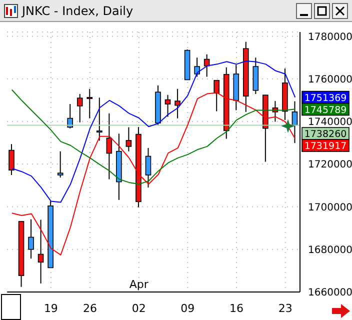  Describe the element at coordinates (90, 308) in the screenshot. I see `x-tick-label: 26` at that location.